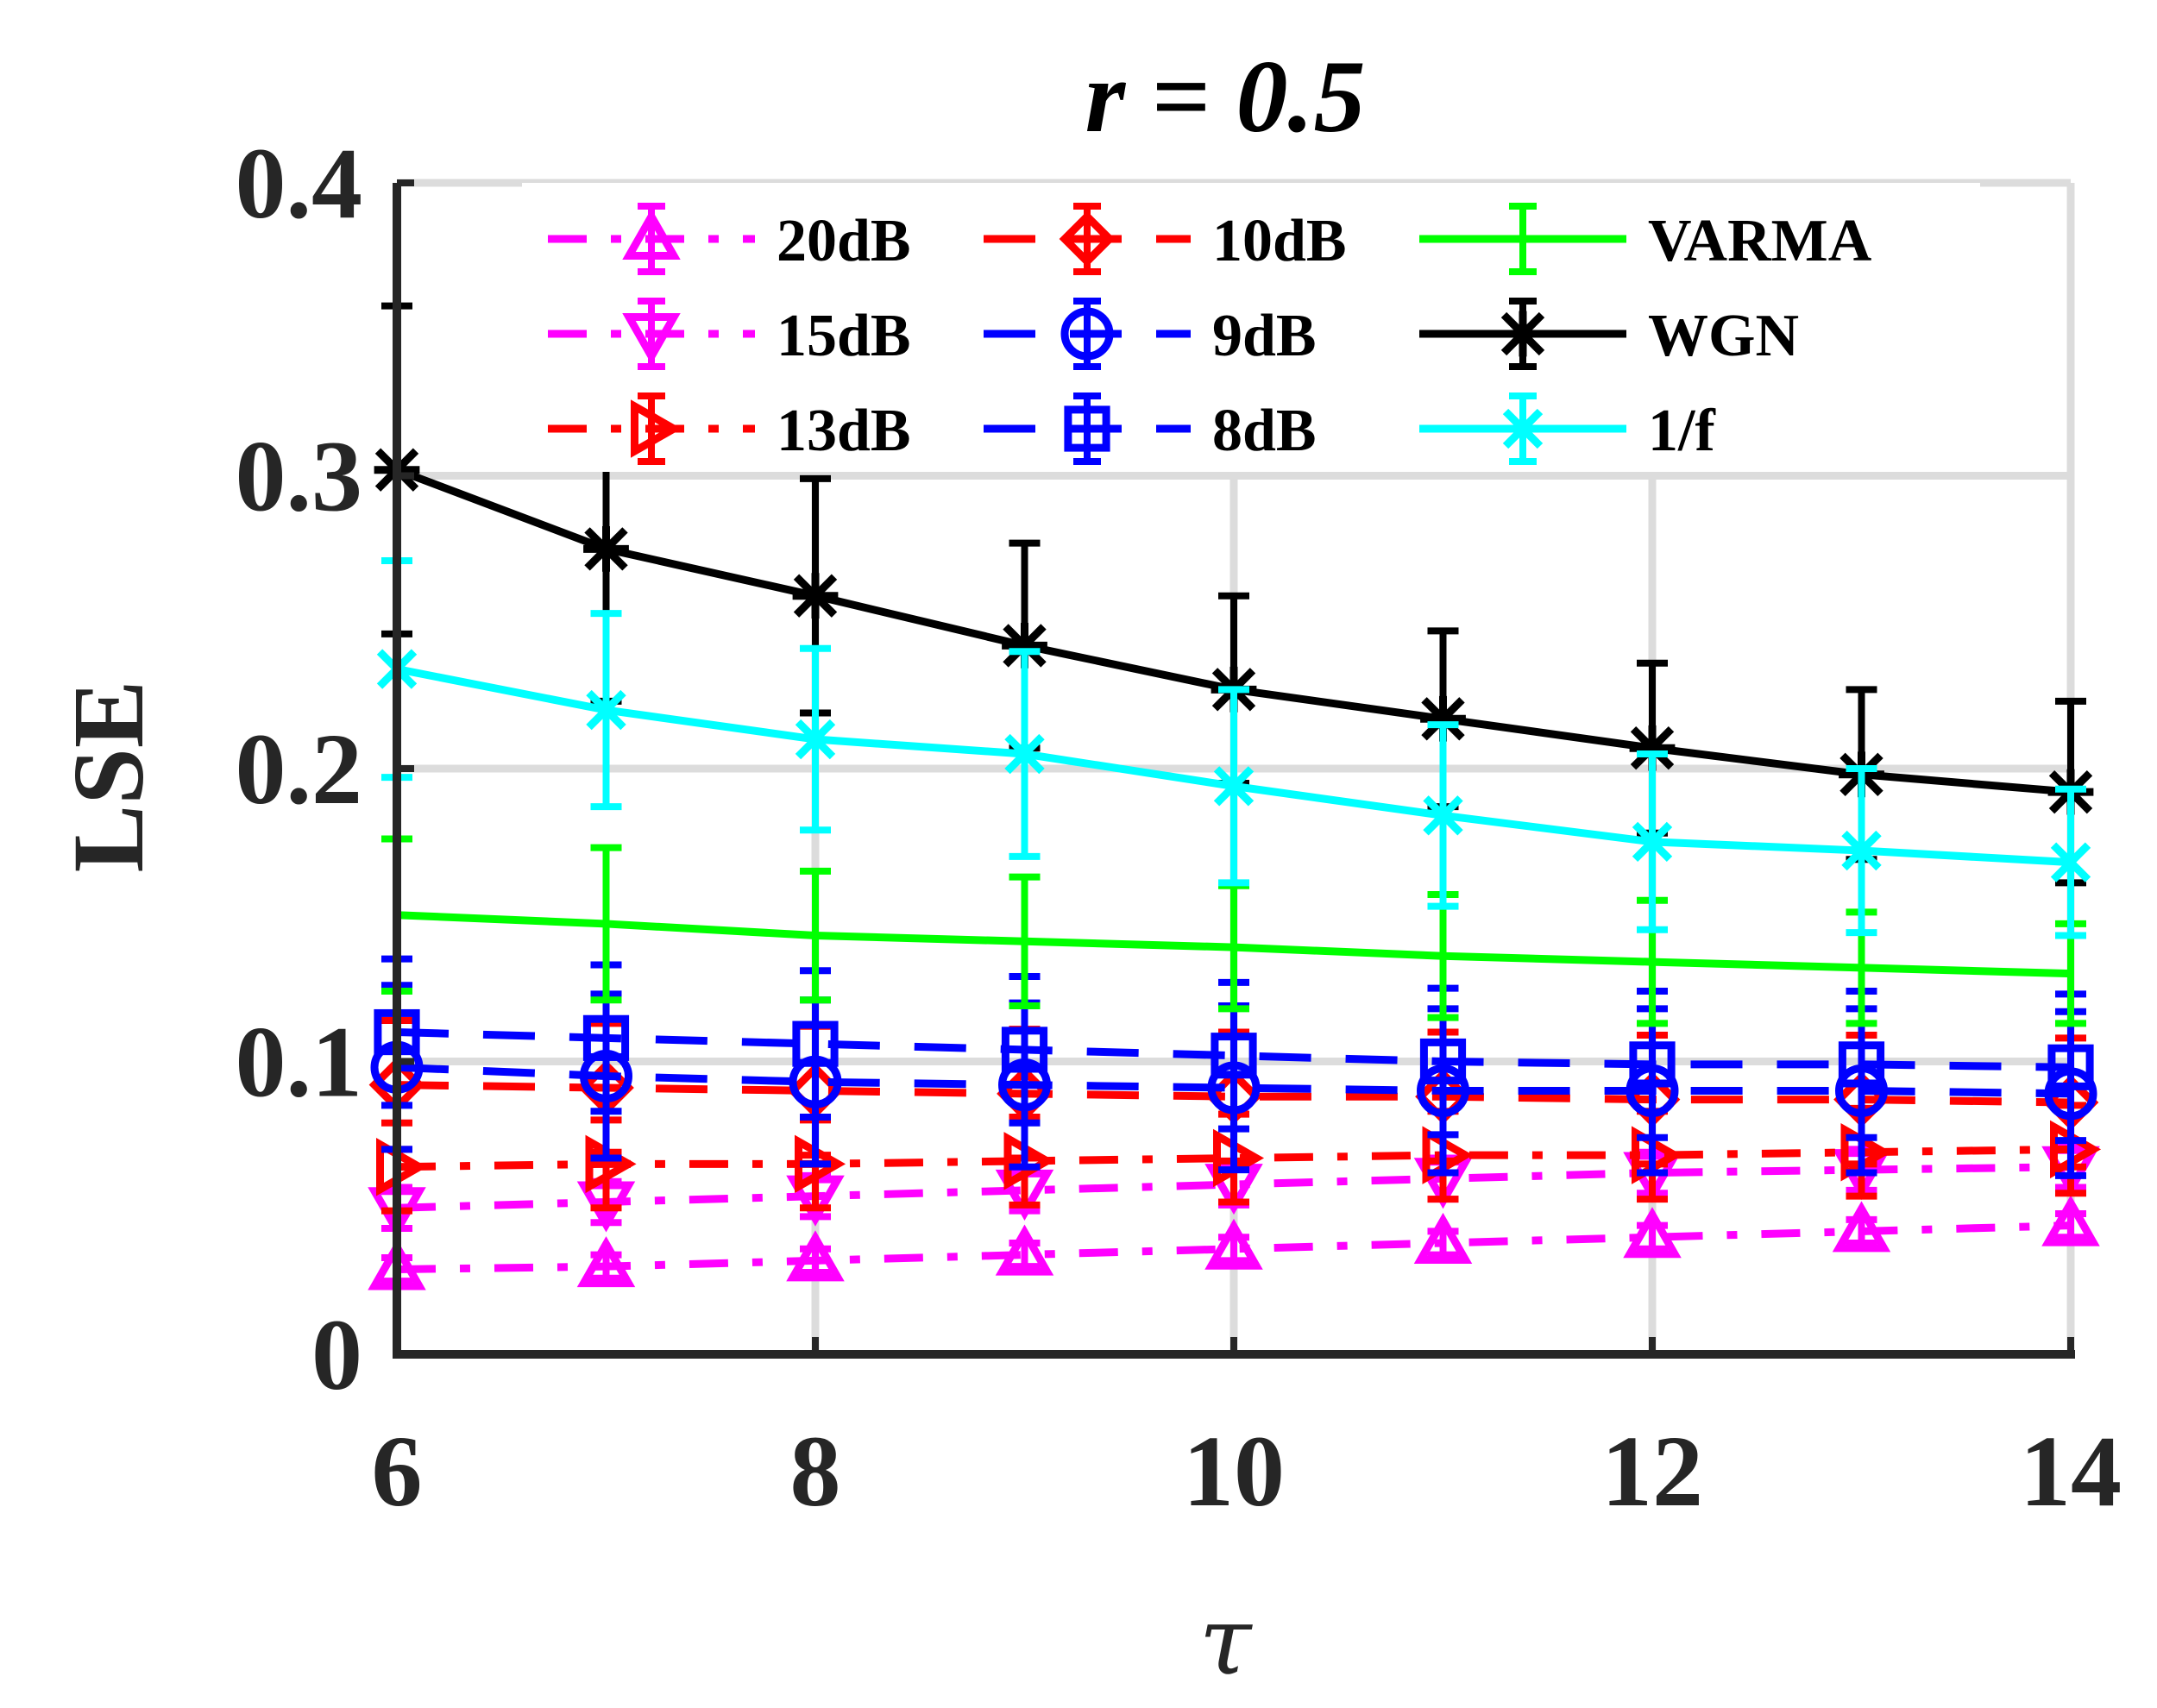 The width and height of the screenshot is (2157, 1708). I want to click on legend-label: 20dB, so click(844, 241).